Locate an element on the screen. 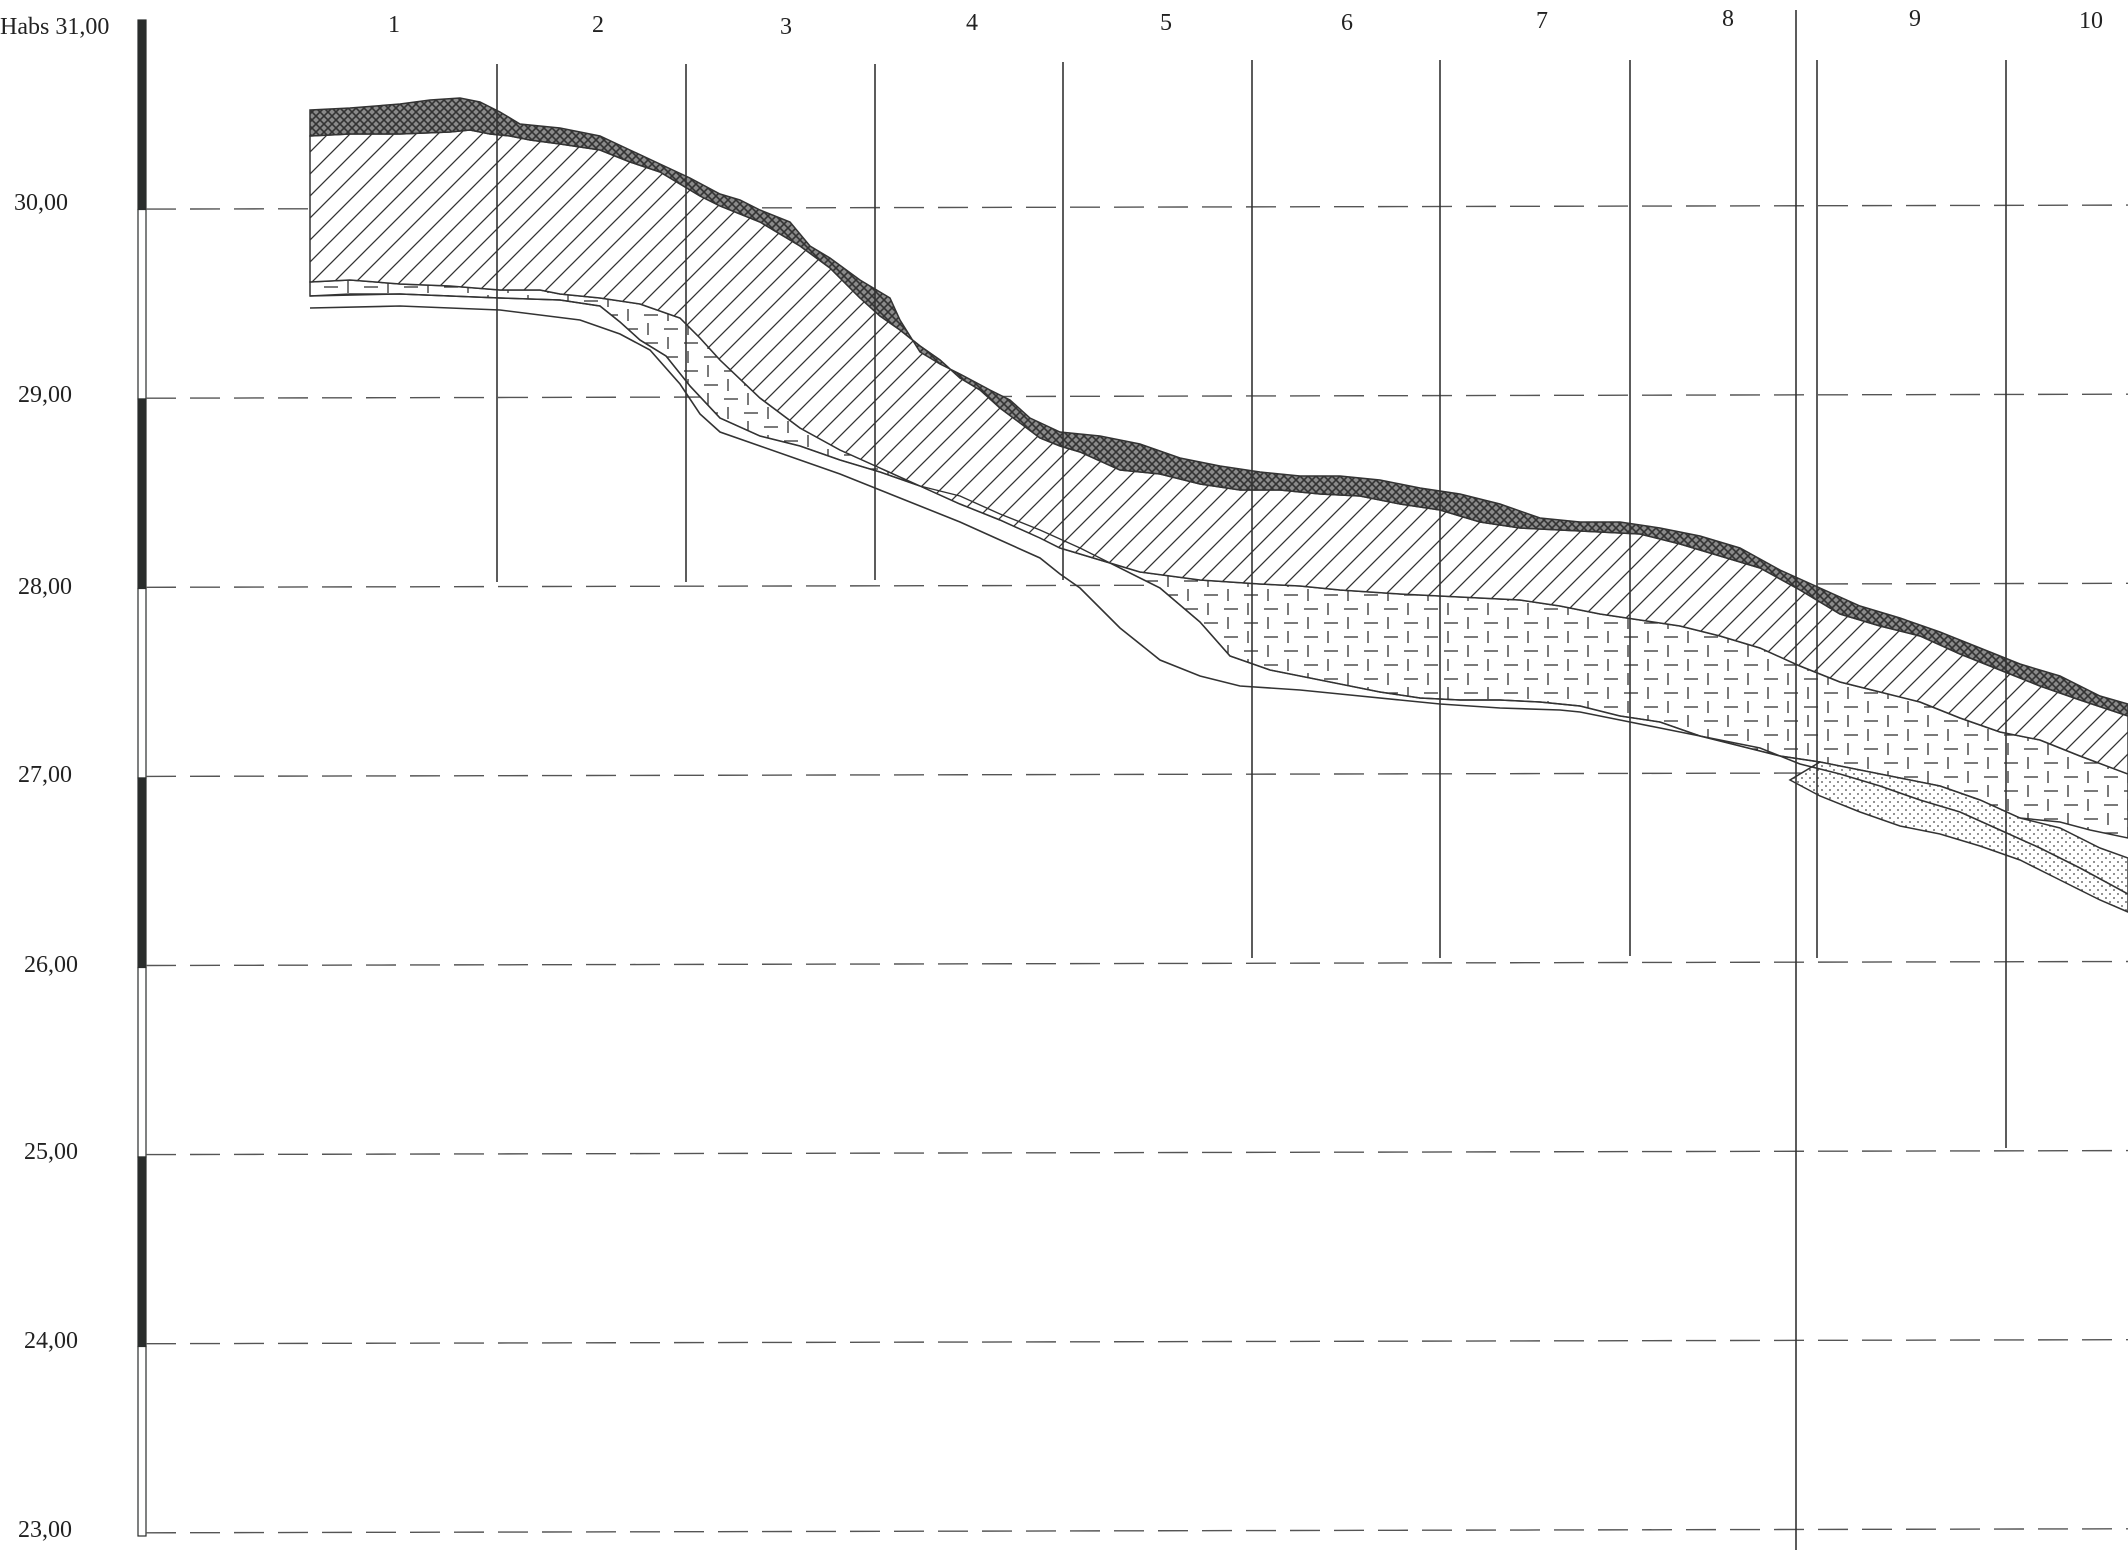  borehole-label-1: 1 is located at coordinates (394, 25).